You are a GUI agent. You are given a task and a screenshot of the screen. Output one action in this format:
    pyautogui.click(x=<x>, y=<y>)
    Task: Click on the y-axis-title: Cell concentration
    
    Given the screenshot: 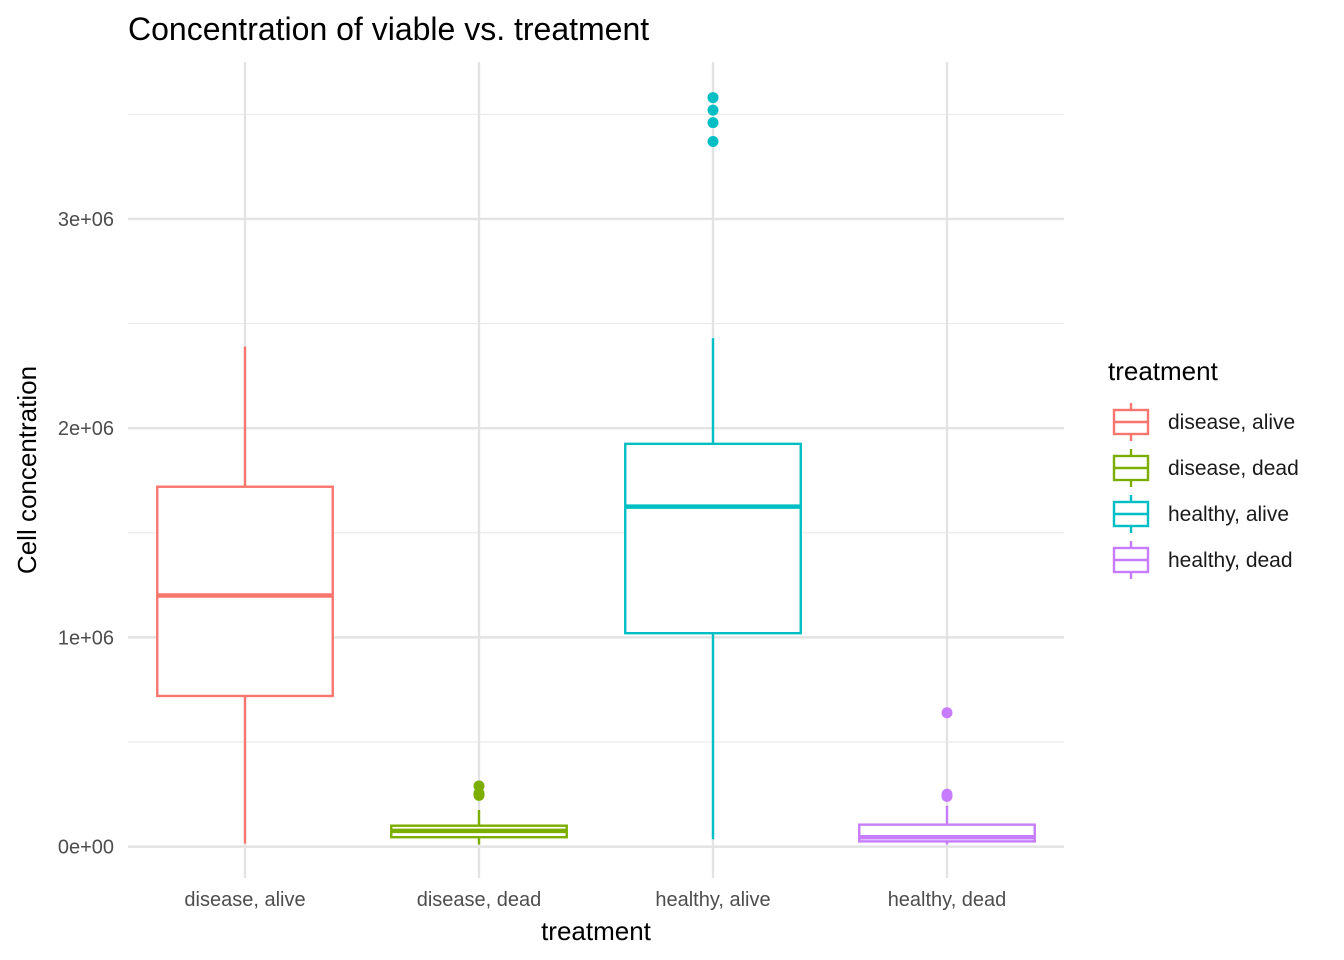 What is the action you would take?
    pyautogui.click(x=27, y=470)
    